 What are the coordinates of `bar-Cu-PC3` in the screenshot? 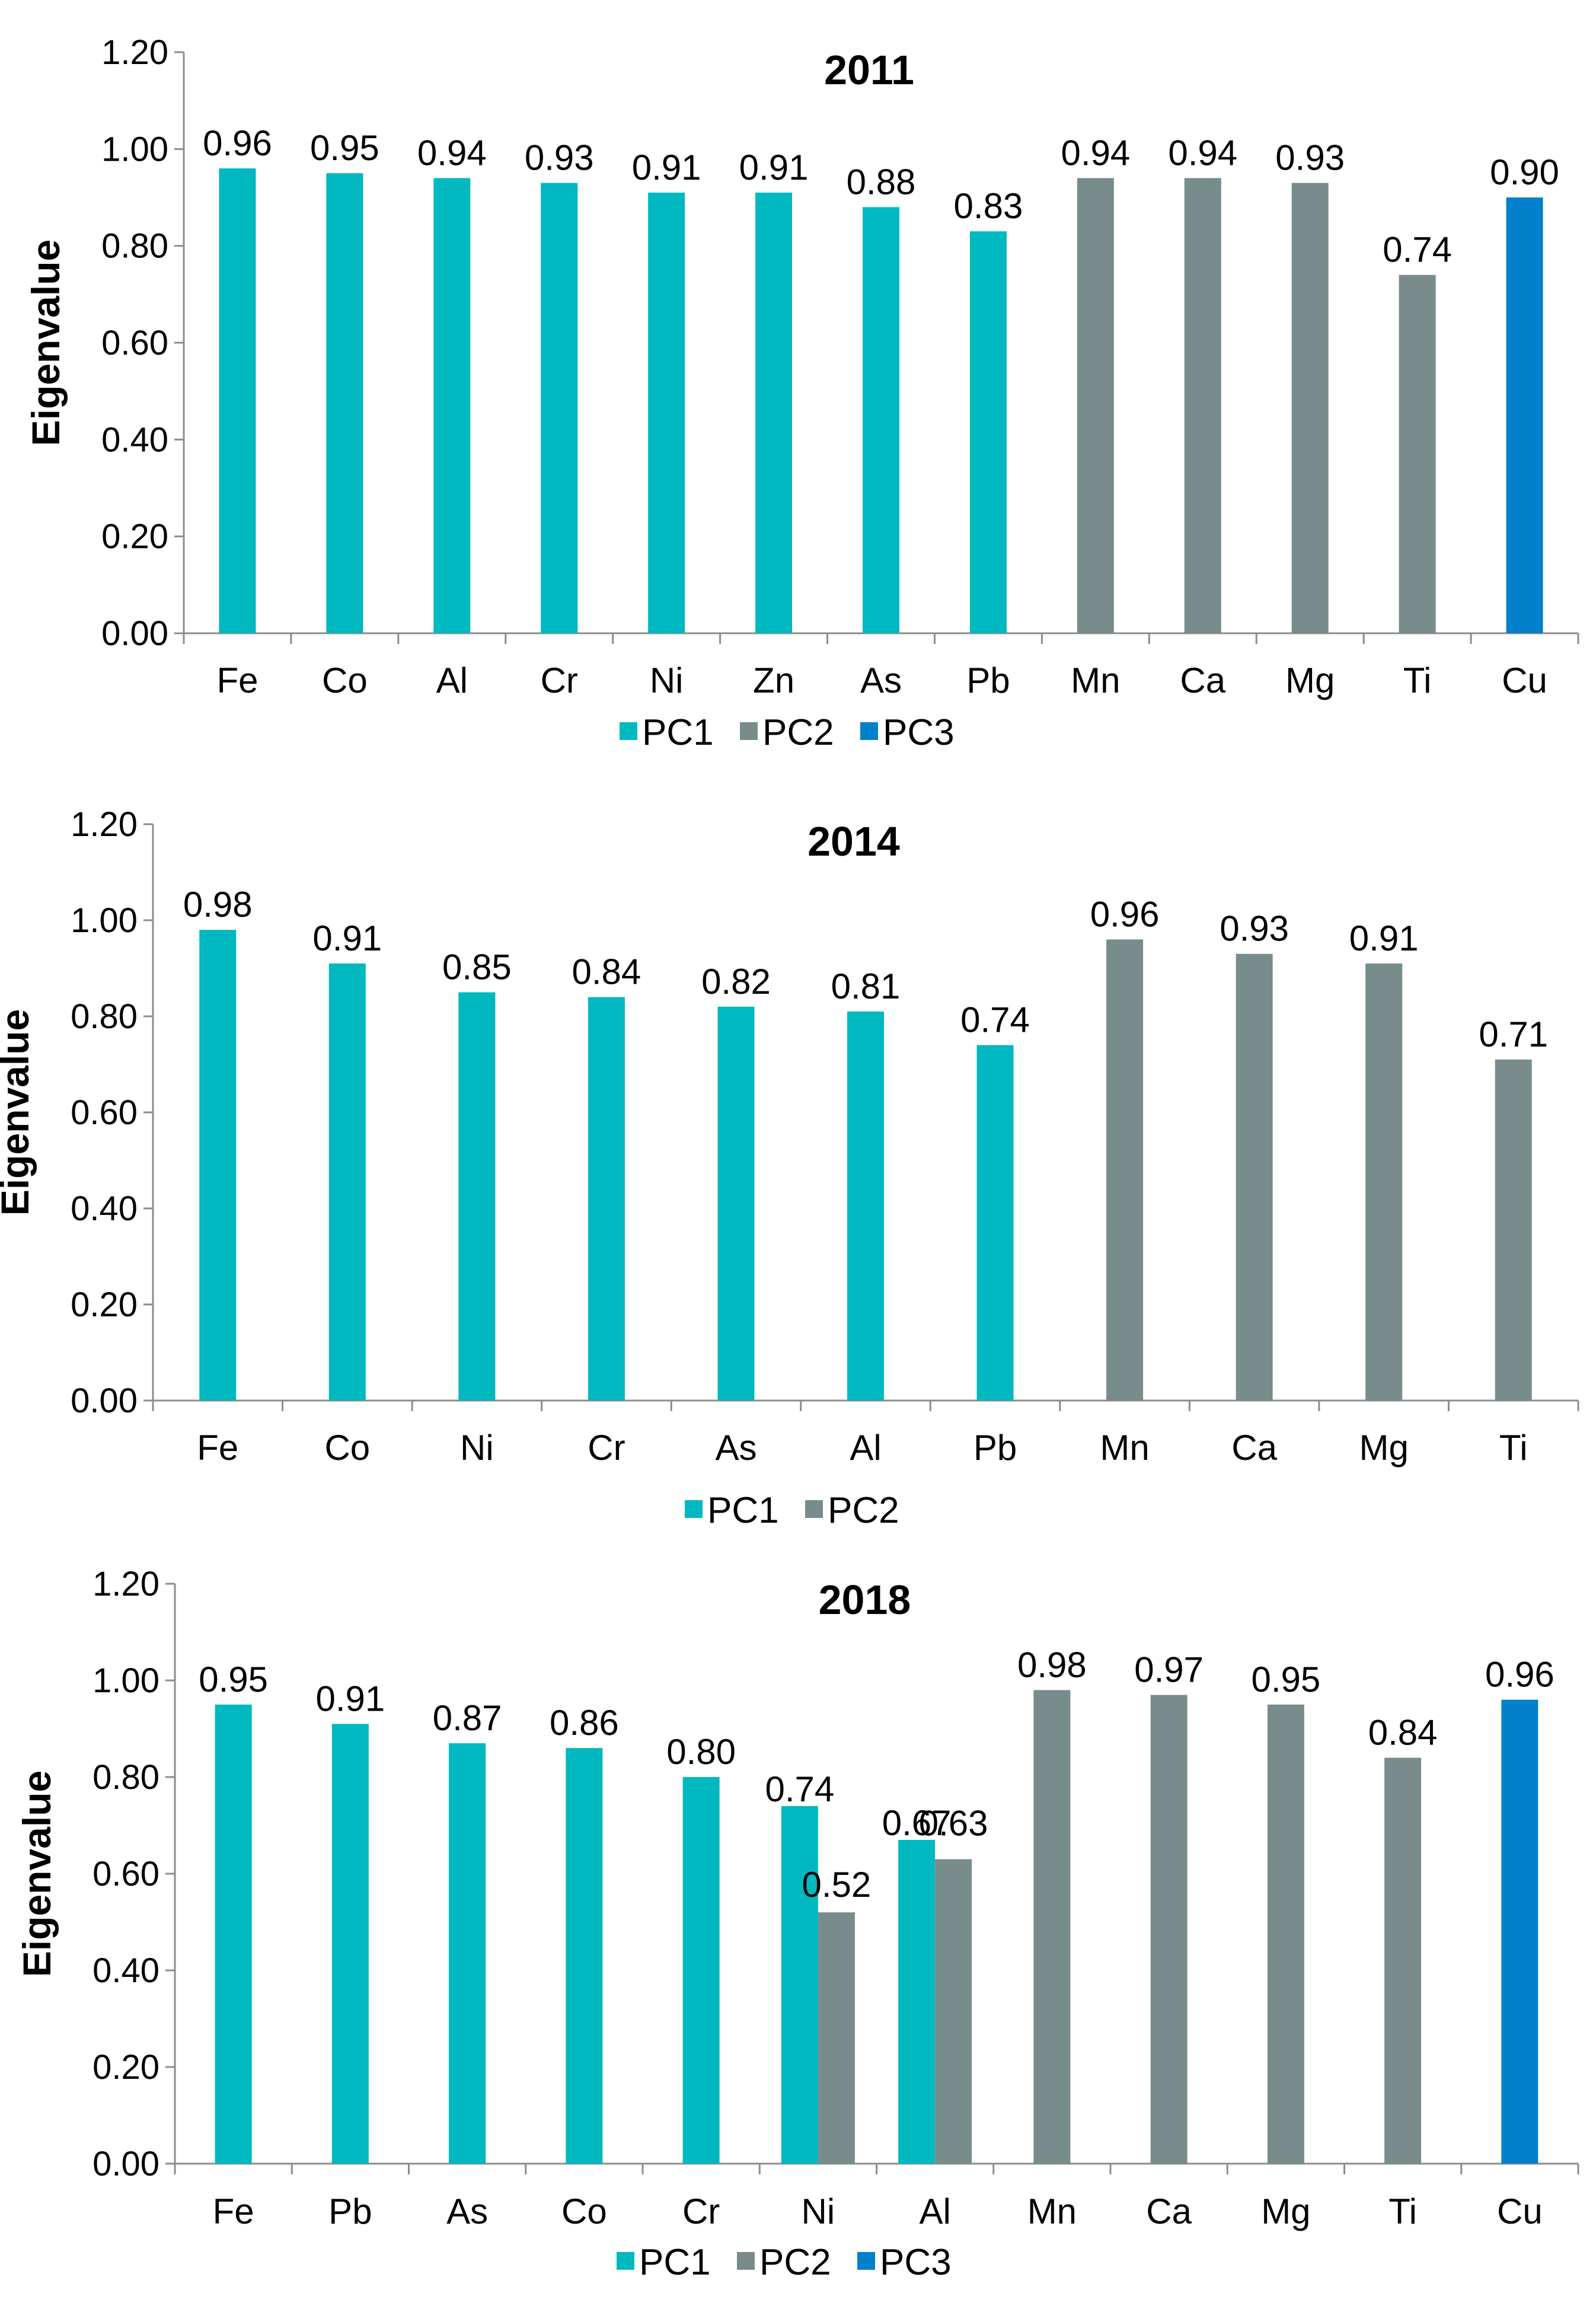 It's located at (1519, 1931).